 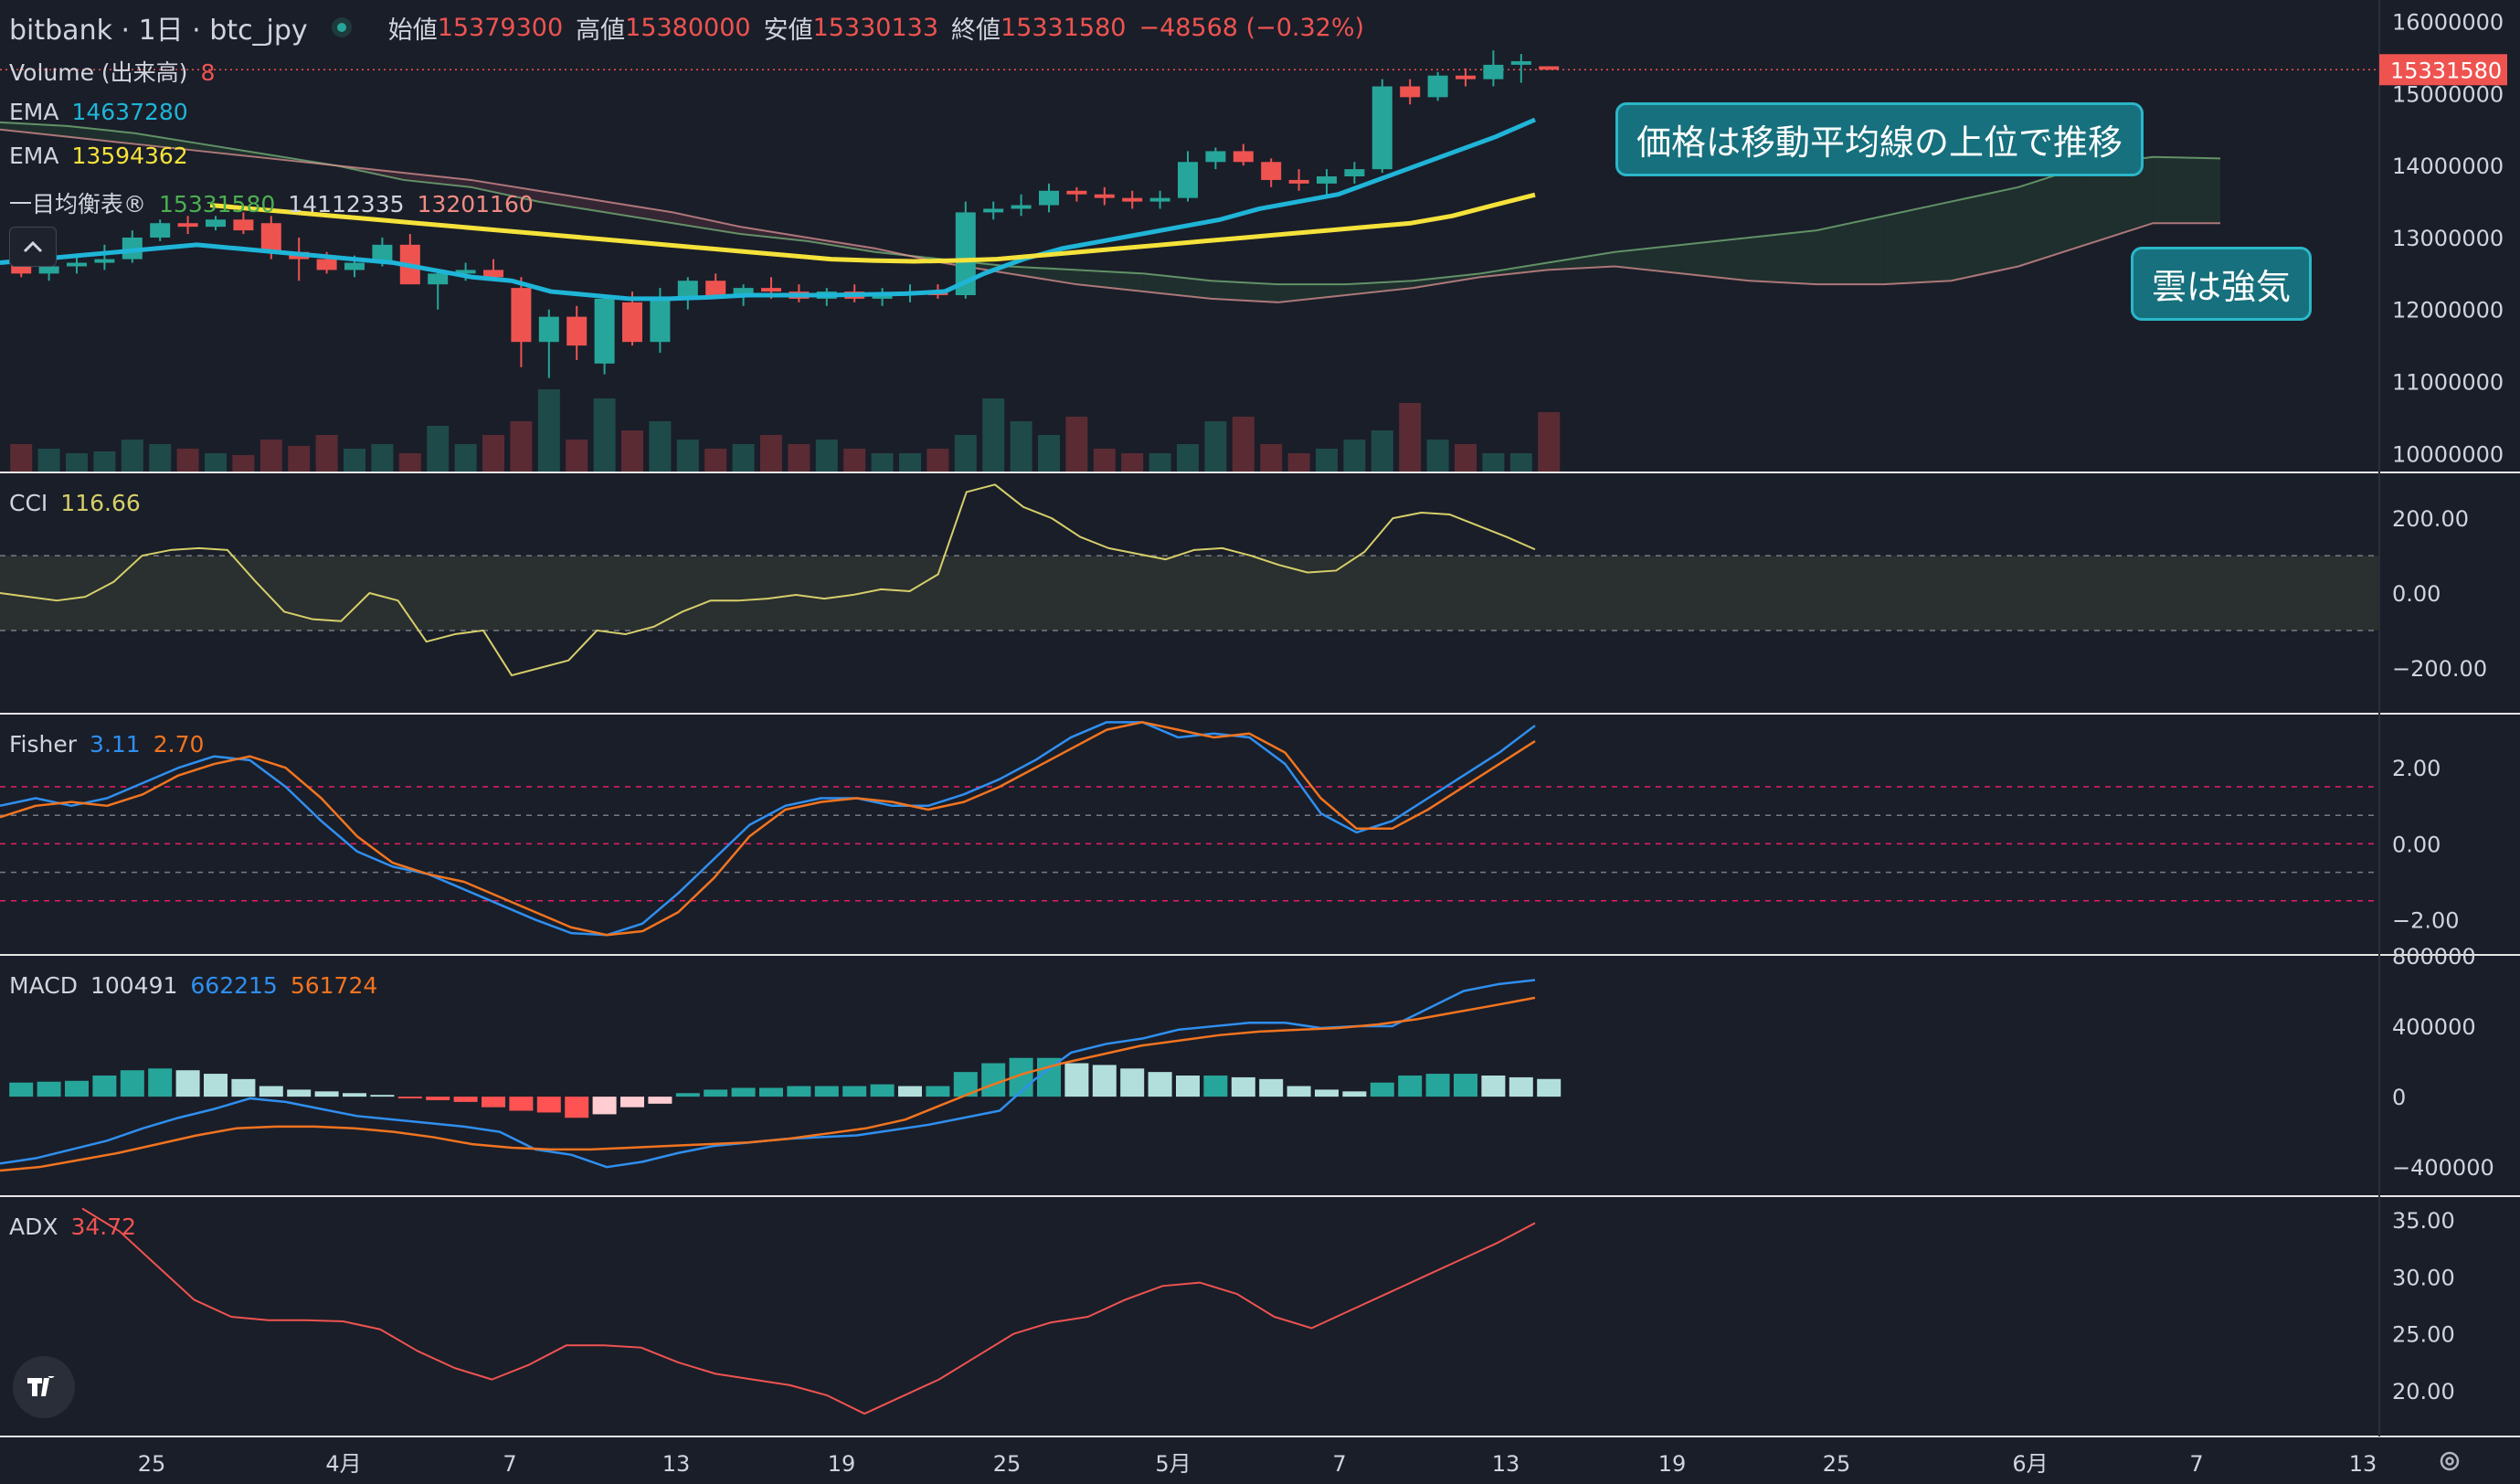 What do you see at coordinates (179, 745) in the screenshot?
I see `legend-fisher-v2: 2.70` at bounding box center [179, 745].